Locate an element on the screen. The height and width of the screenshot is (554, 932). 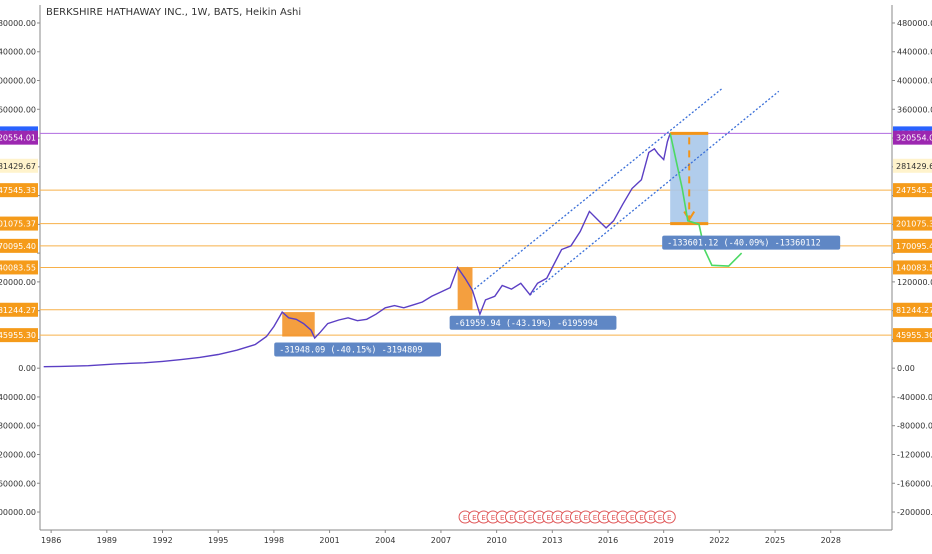
x-tick-label: 2001 is located at coordinates (329, 540).